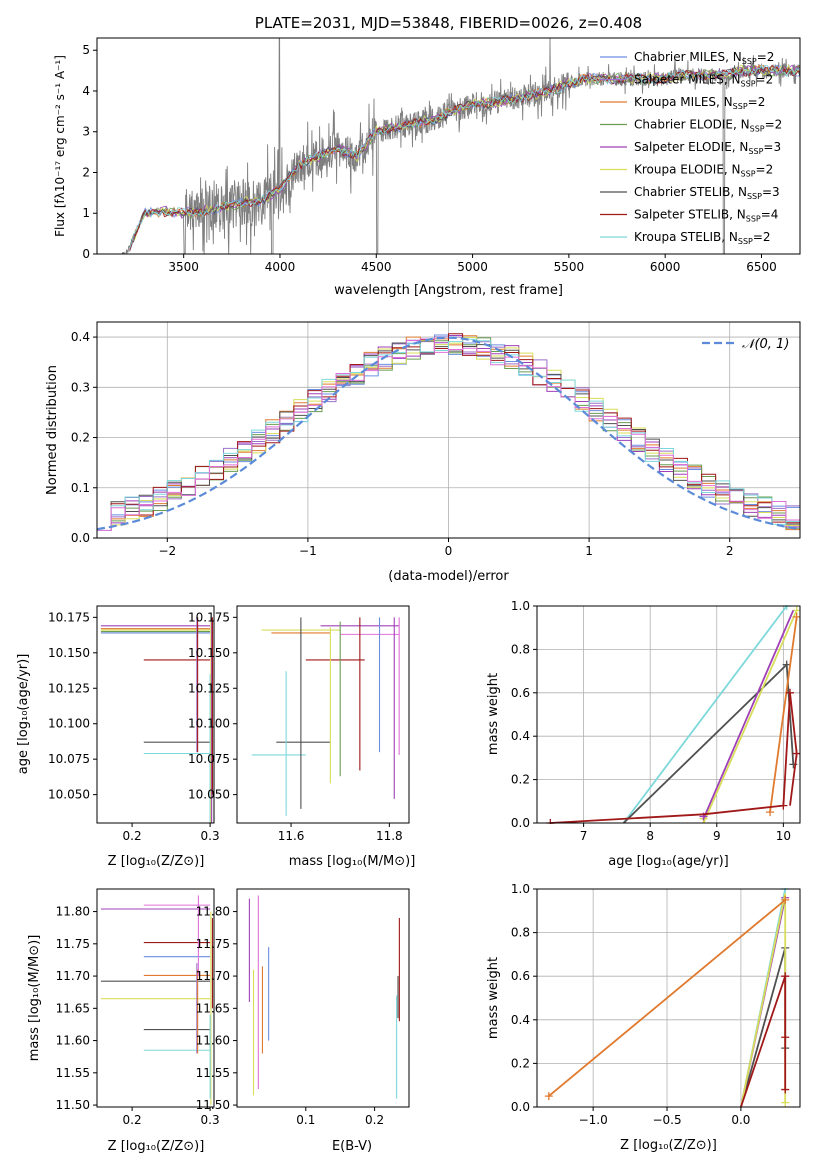 The width and height of the screenshot is (819, 1170). I want to click on y-tick-label: 0.8, so click(520, 649).